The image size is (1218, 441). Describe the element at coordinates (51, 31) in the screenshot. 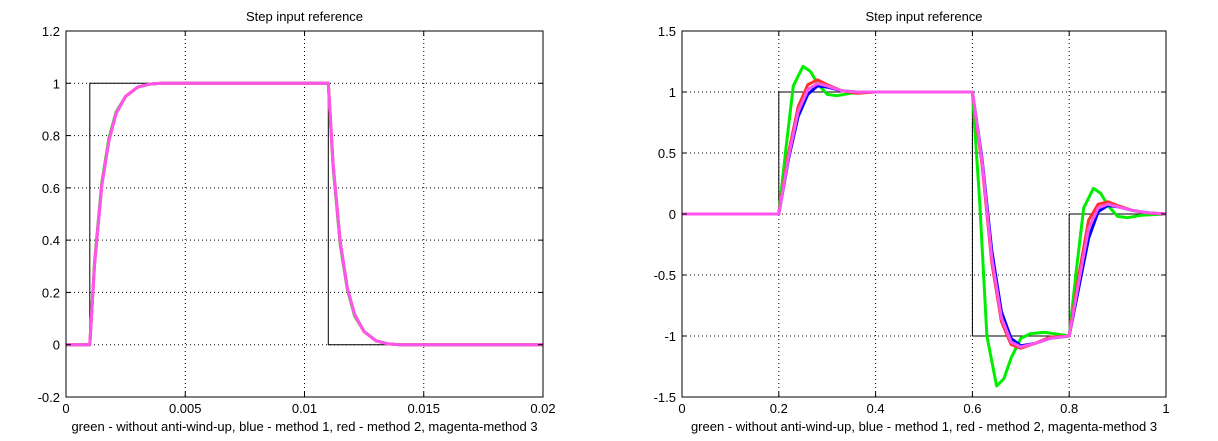

I see `y-tick-label: 1.2` at that location.